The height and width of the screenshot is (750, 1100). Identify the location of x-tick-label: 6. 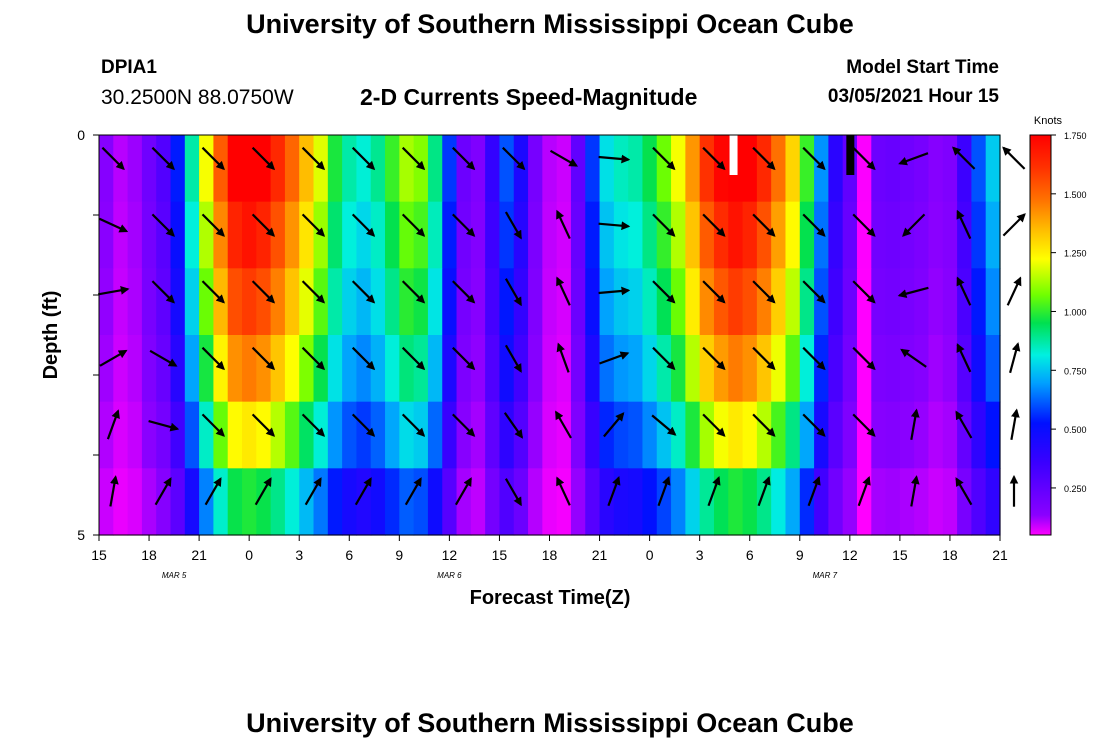
(349, 555).